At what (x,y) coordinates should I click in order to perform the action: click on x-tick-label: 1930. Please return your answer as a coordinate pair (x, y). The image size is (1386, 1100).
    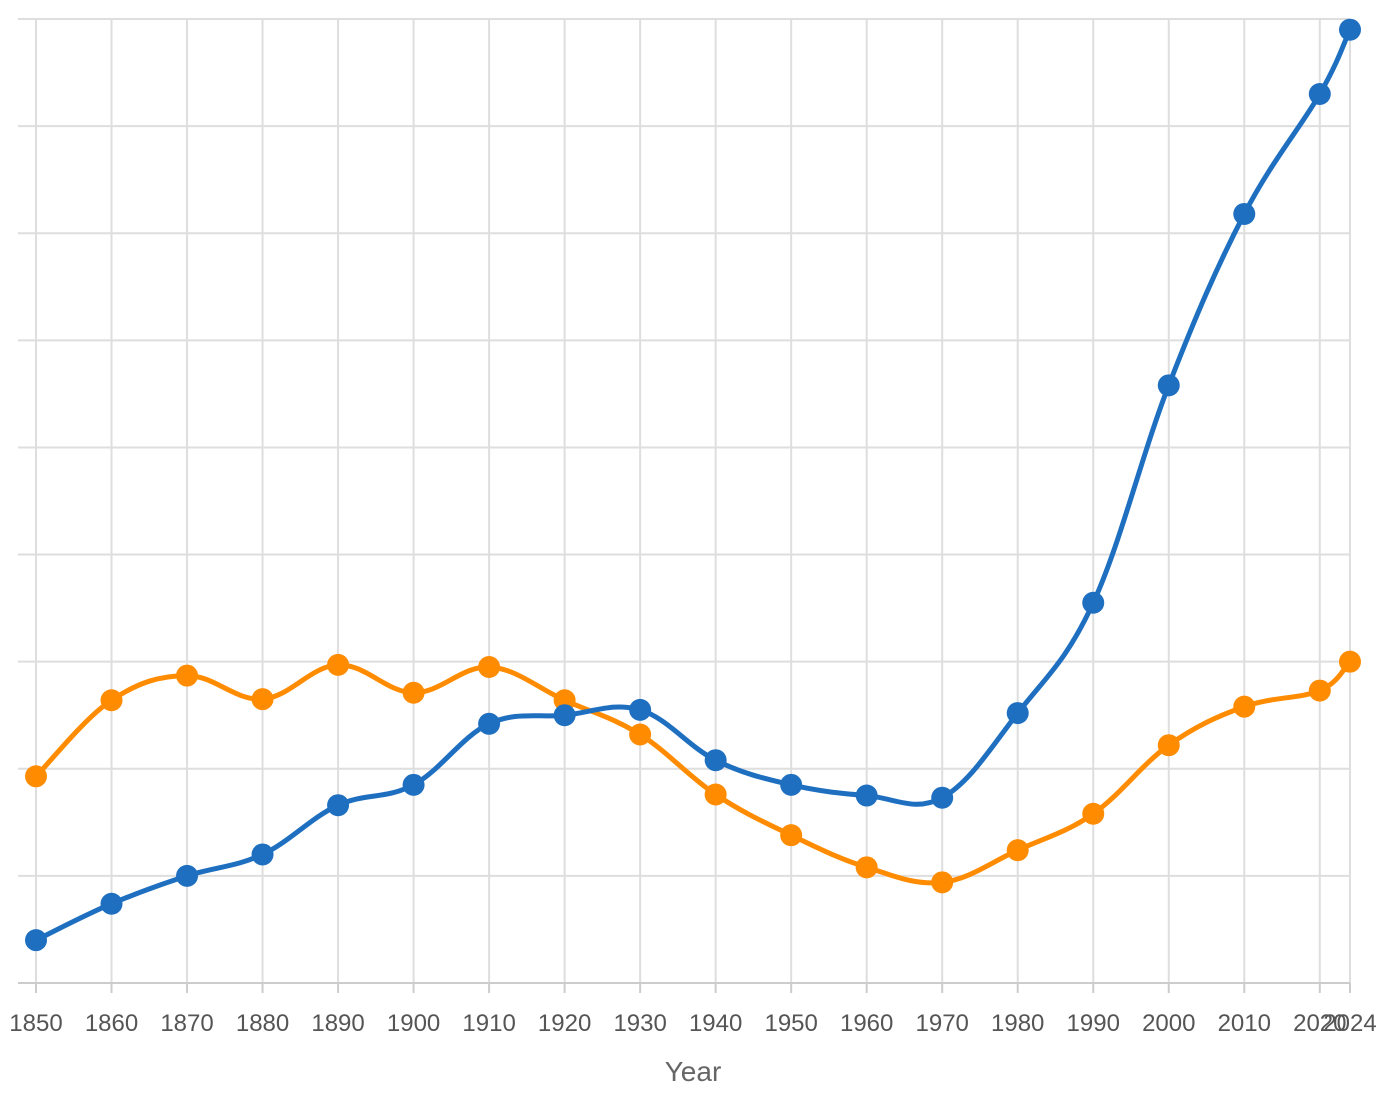
    Looking at the image, I should click on (639, 1023).